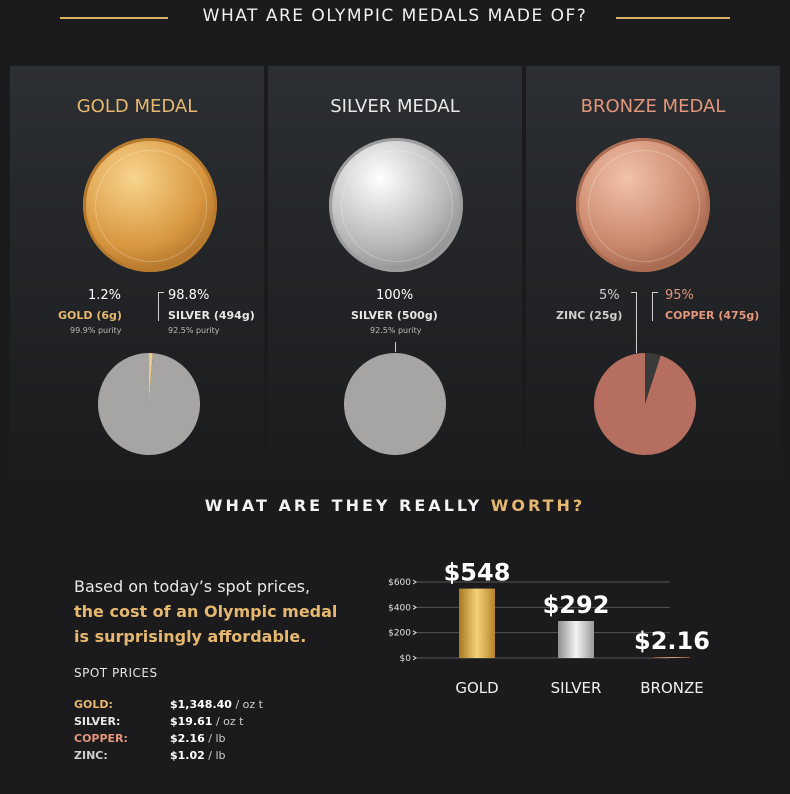 This screenshot has height=794, width=790. I want to click on worth-title: WHAT ARE THEY REALLY WORTH?, so click(395, 505).